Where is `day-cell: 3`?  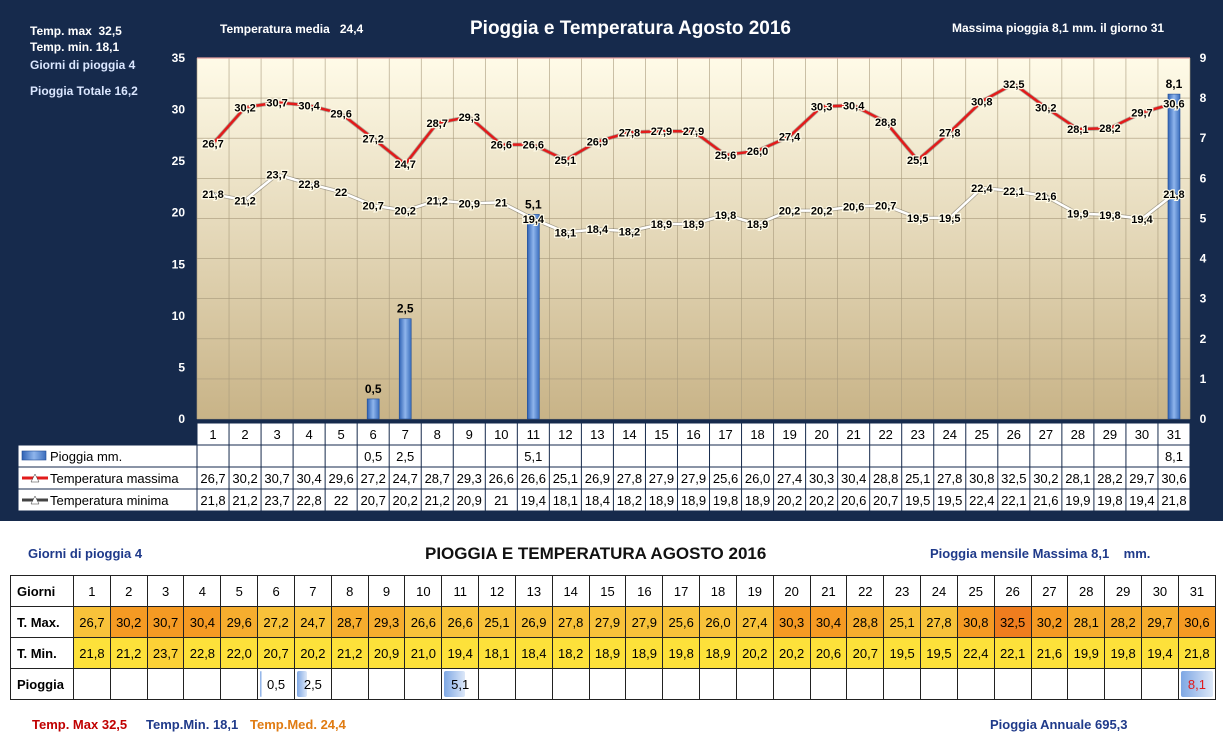
day-cell: 3 is located at coordinates (165, 591).